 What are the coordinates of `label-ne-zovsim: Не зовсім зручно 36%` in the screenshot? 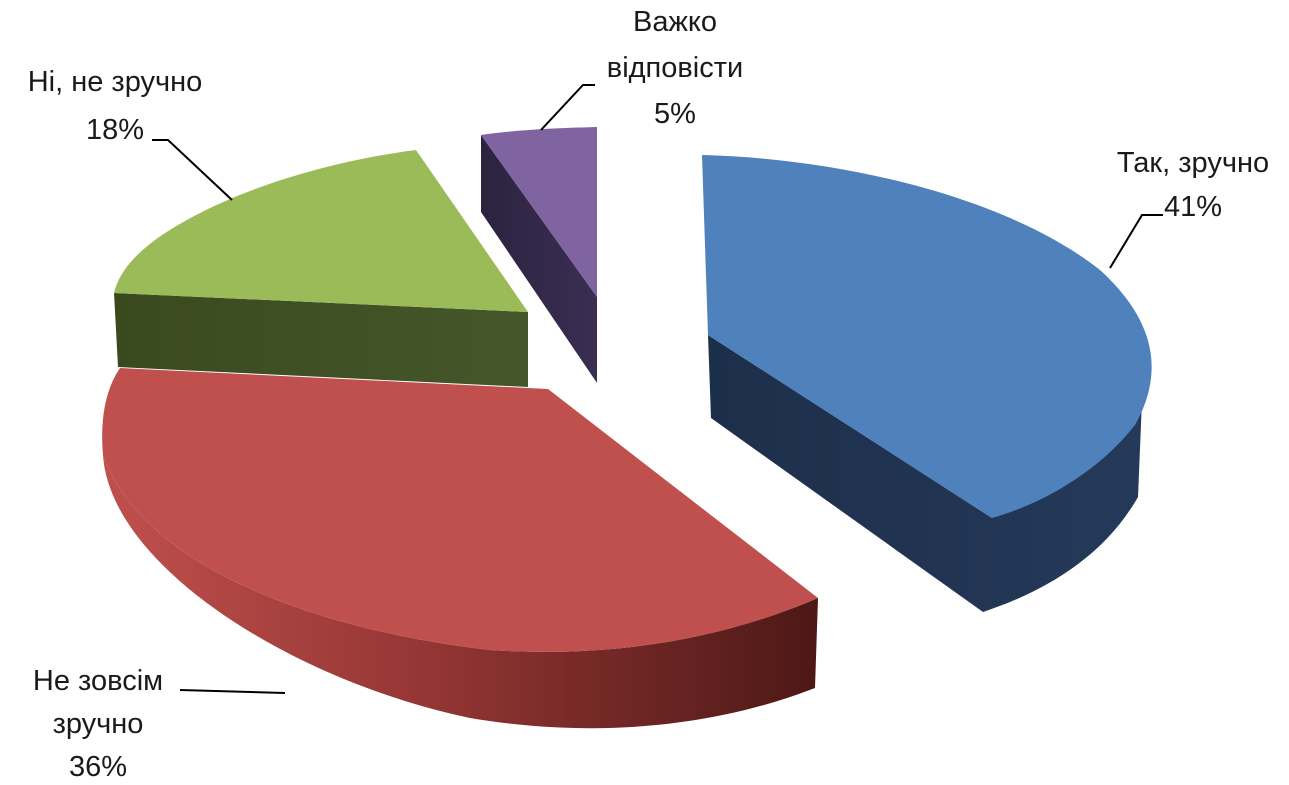 It's located at (98, 724).